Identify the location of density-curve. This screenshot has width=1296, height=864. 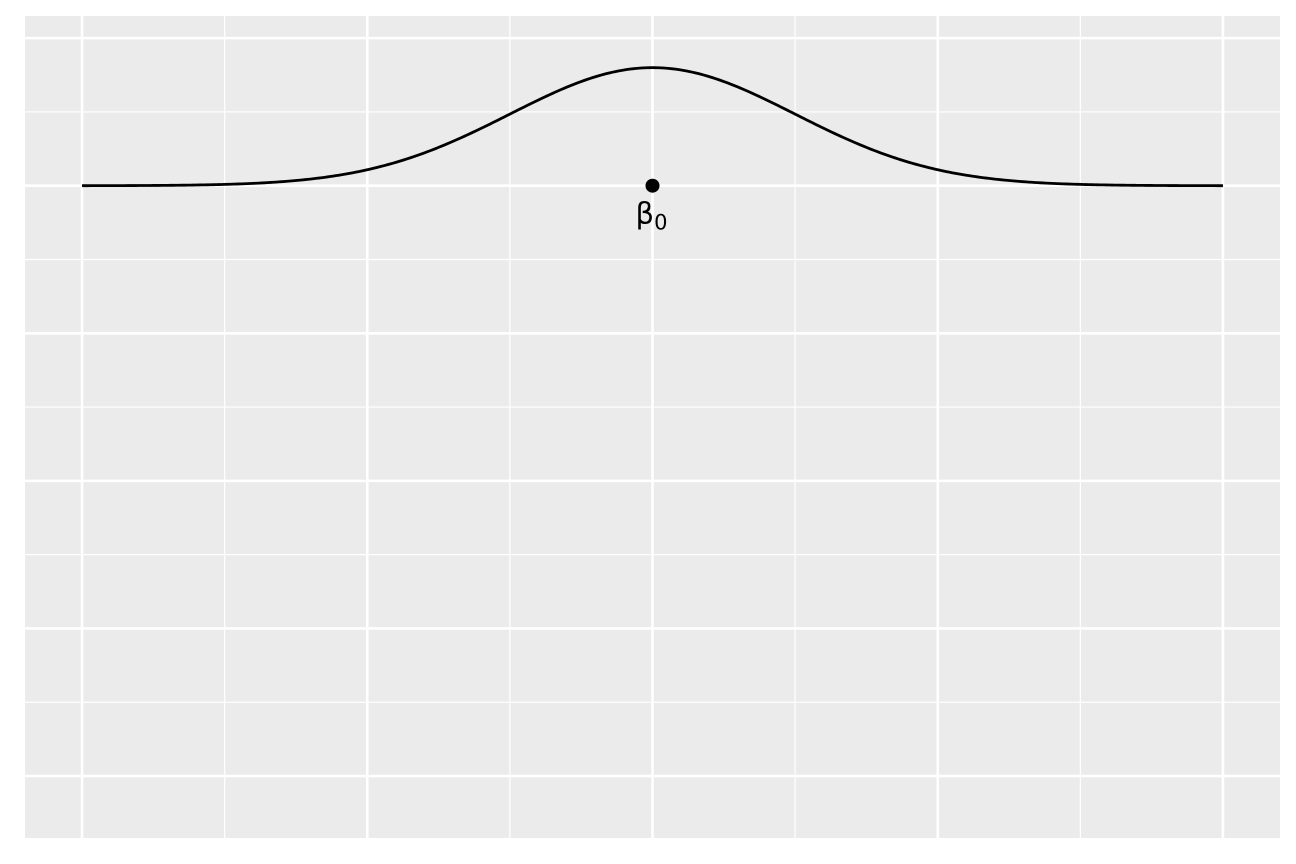
(652, 127).